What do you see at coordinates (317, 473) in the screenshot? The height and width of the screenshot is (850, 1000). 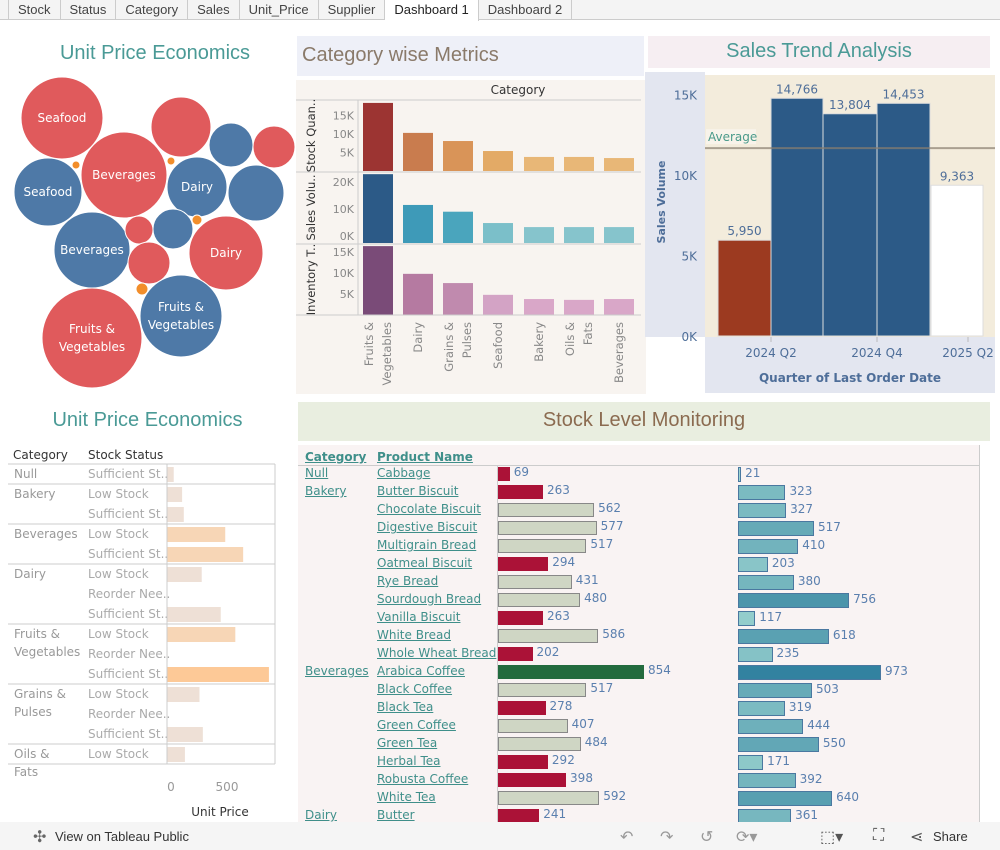 I see `category-link: Null` at bounding box center [317, 473].